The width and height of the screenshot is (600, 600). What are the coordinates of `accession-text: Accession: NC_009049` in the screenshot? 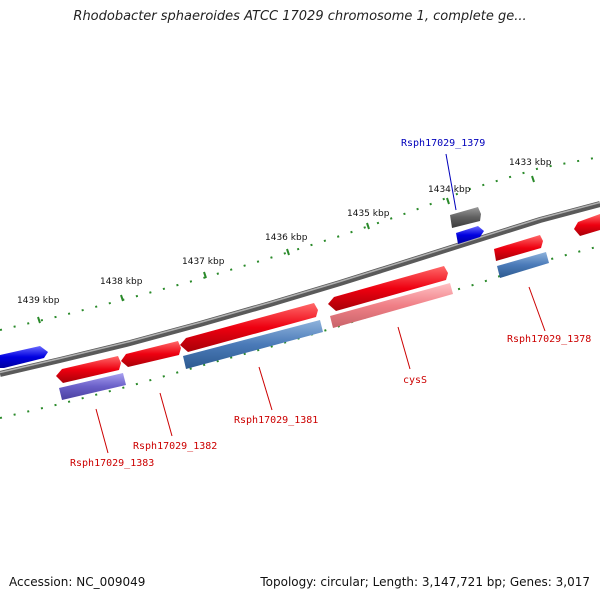 It's located at (77, 582).